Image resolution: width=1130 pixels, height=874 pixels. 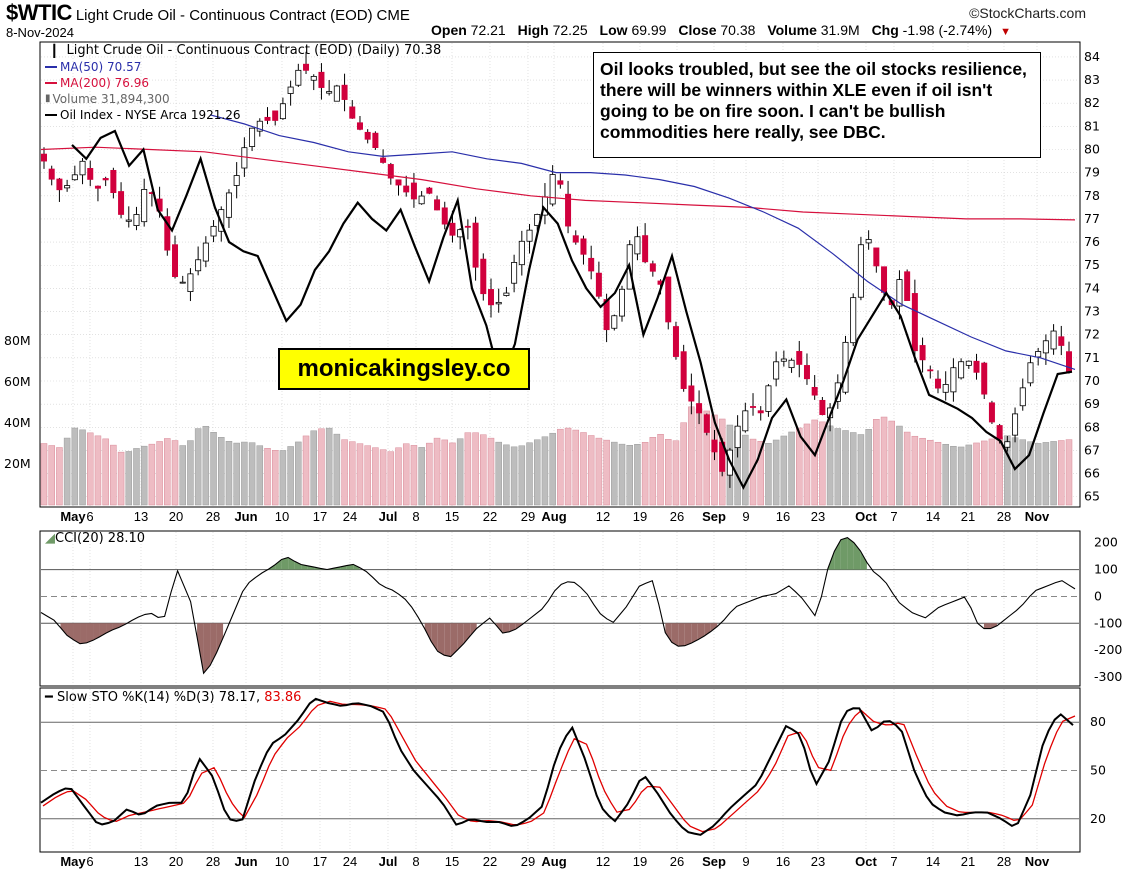 What do you see at coordinates (73, 861) in the screenshot?
I see `sto-x-tick: May` at bounding box center [73, 861].